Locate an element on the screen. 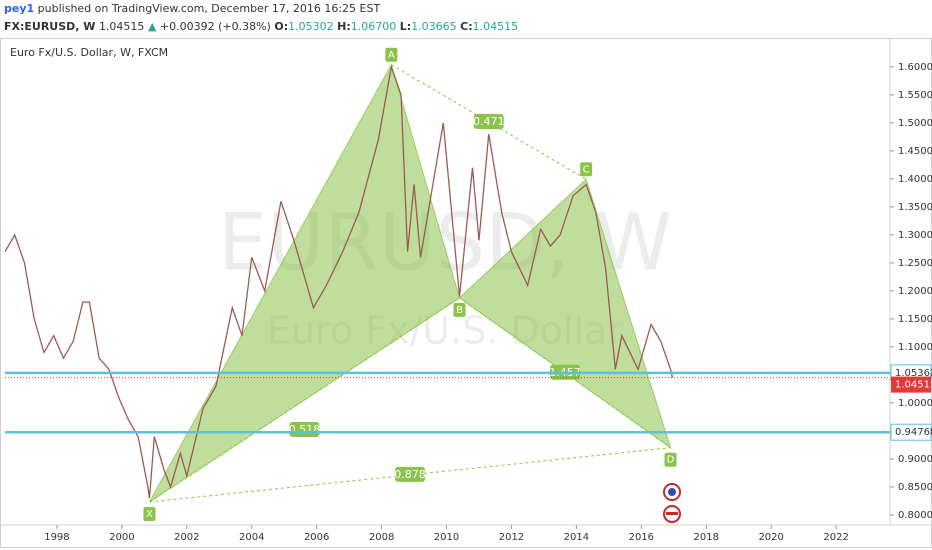 This screenshot has width=932, height=550. x-tick-label: 2004 is located at coordinates (251, 537).